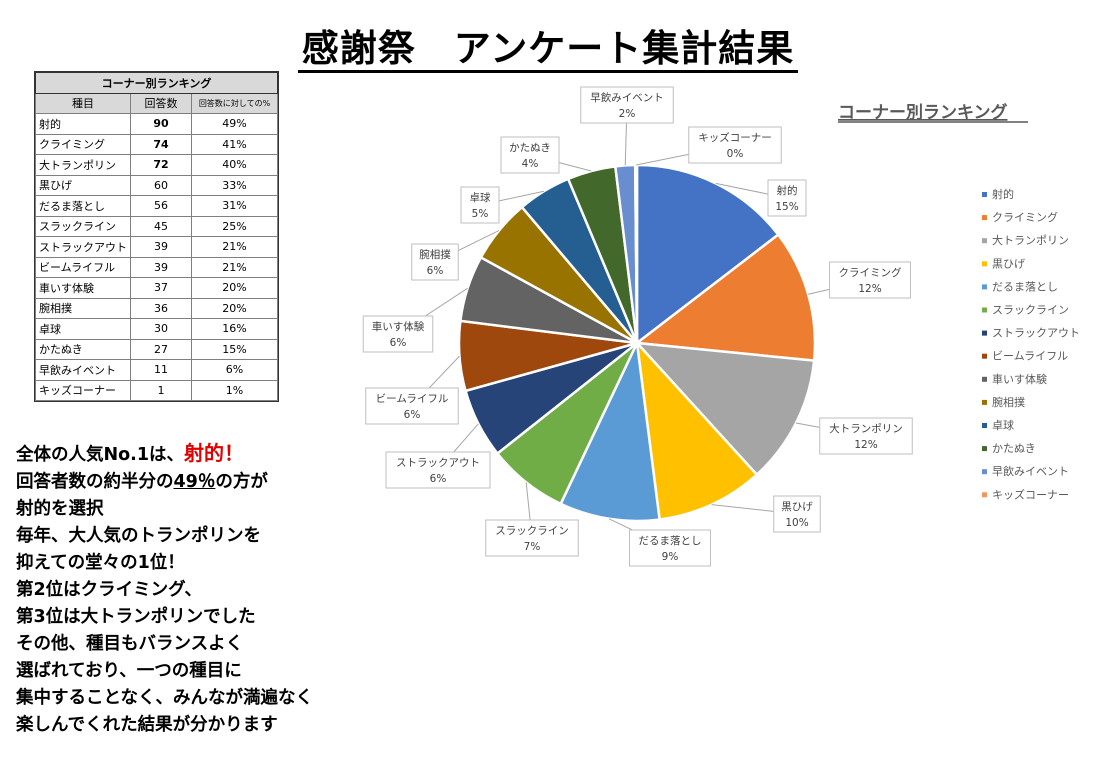 This screenshot has width=1096, height=757. I want to click on row-event-name: 黒ひげ, so click(83, 185).